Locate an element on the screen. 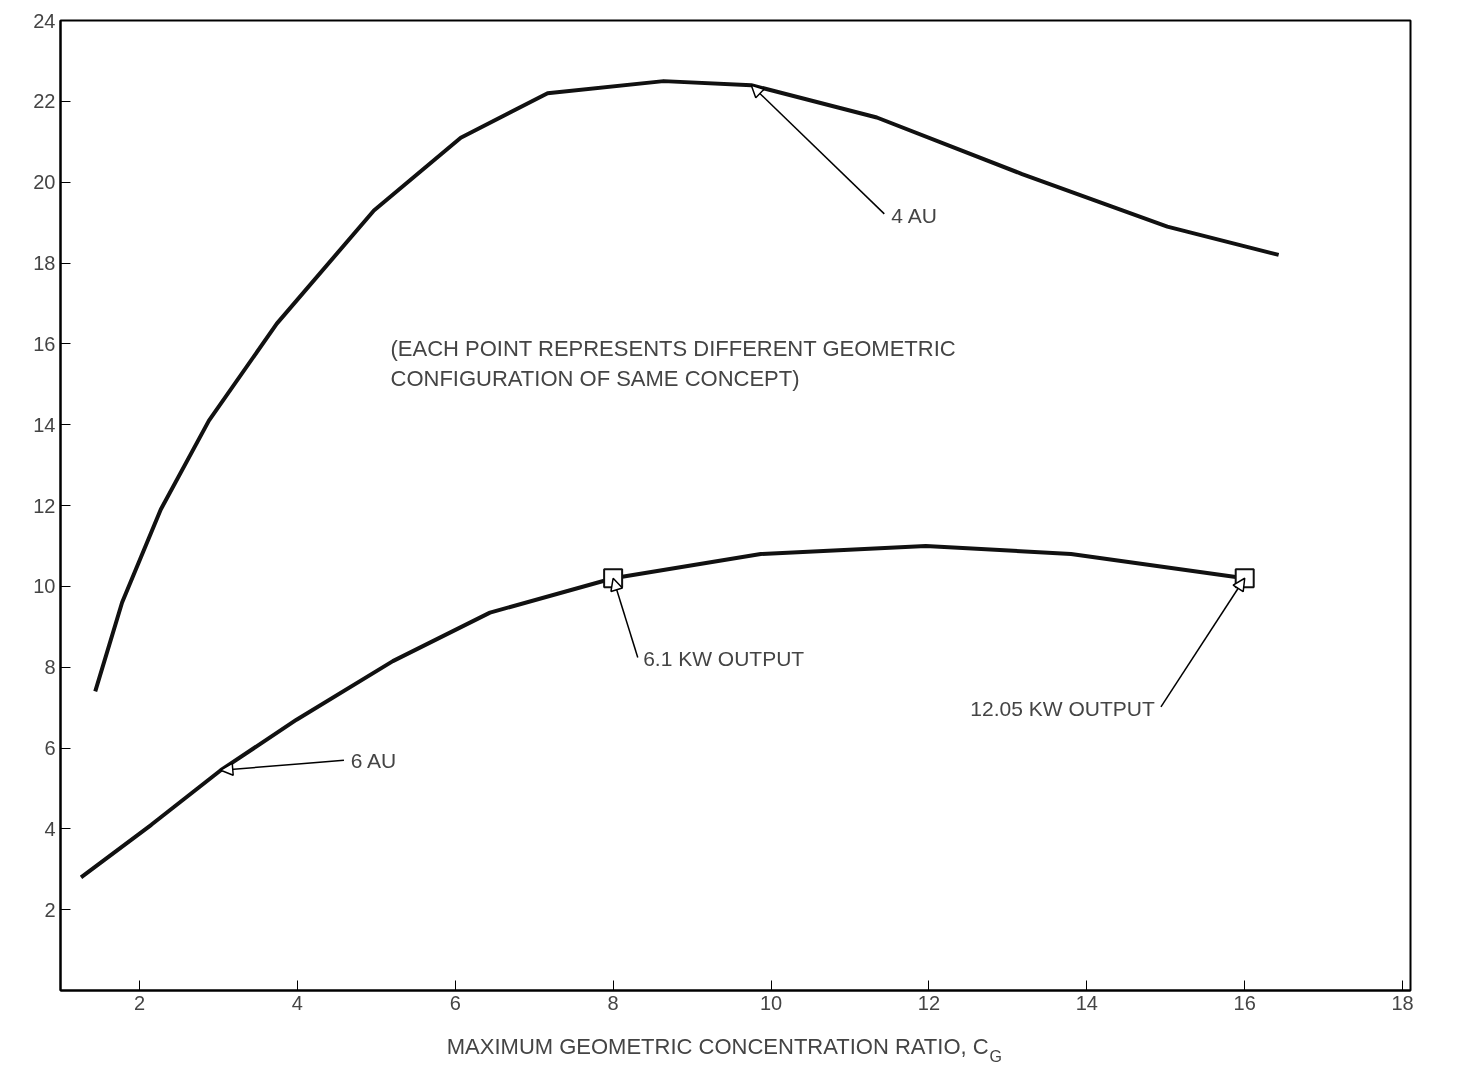 The image size is (1476, 1092). x-tick-label: 4 is located at coordinates (297, 1002).